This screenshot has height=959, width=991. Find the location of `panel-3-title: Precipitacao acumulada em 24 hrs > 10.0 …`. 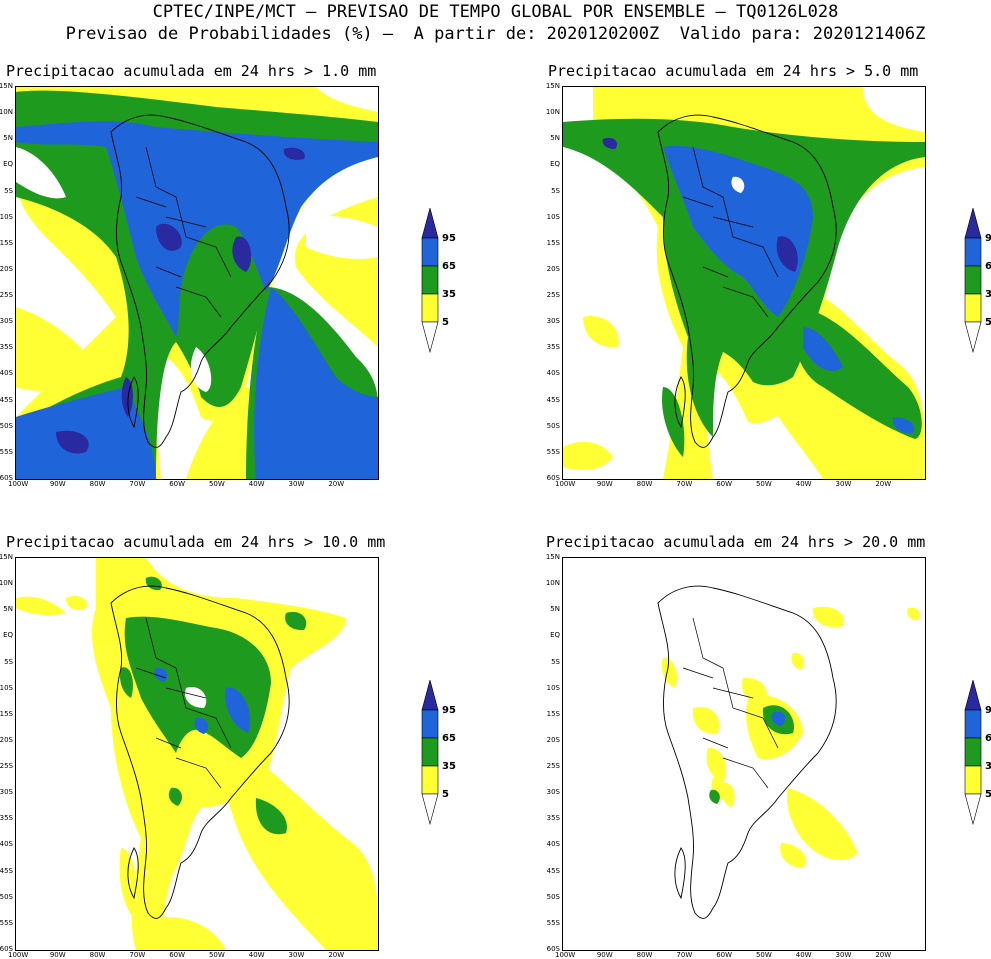

panel-3-title: Precipitacao acumulada em 24 hrs > 10.0 … is located at coordinates (196, 542).